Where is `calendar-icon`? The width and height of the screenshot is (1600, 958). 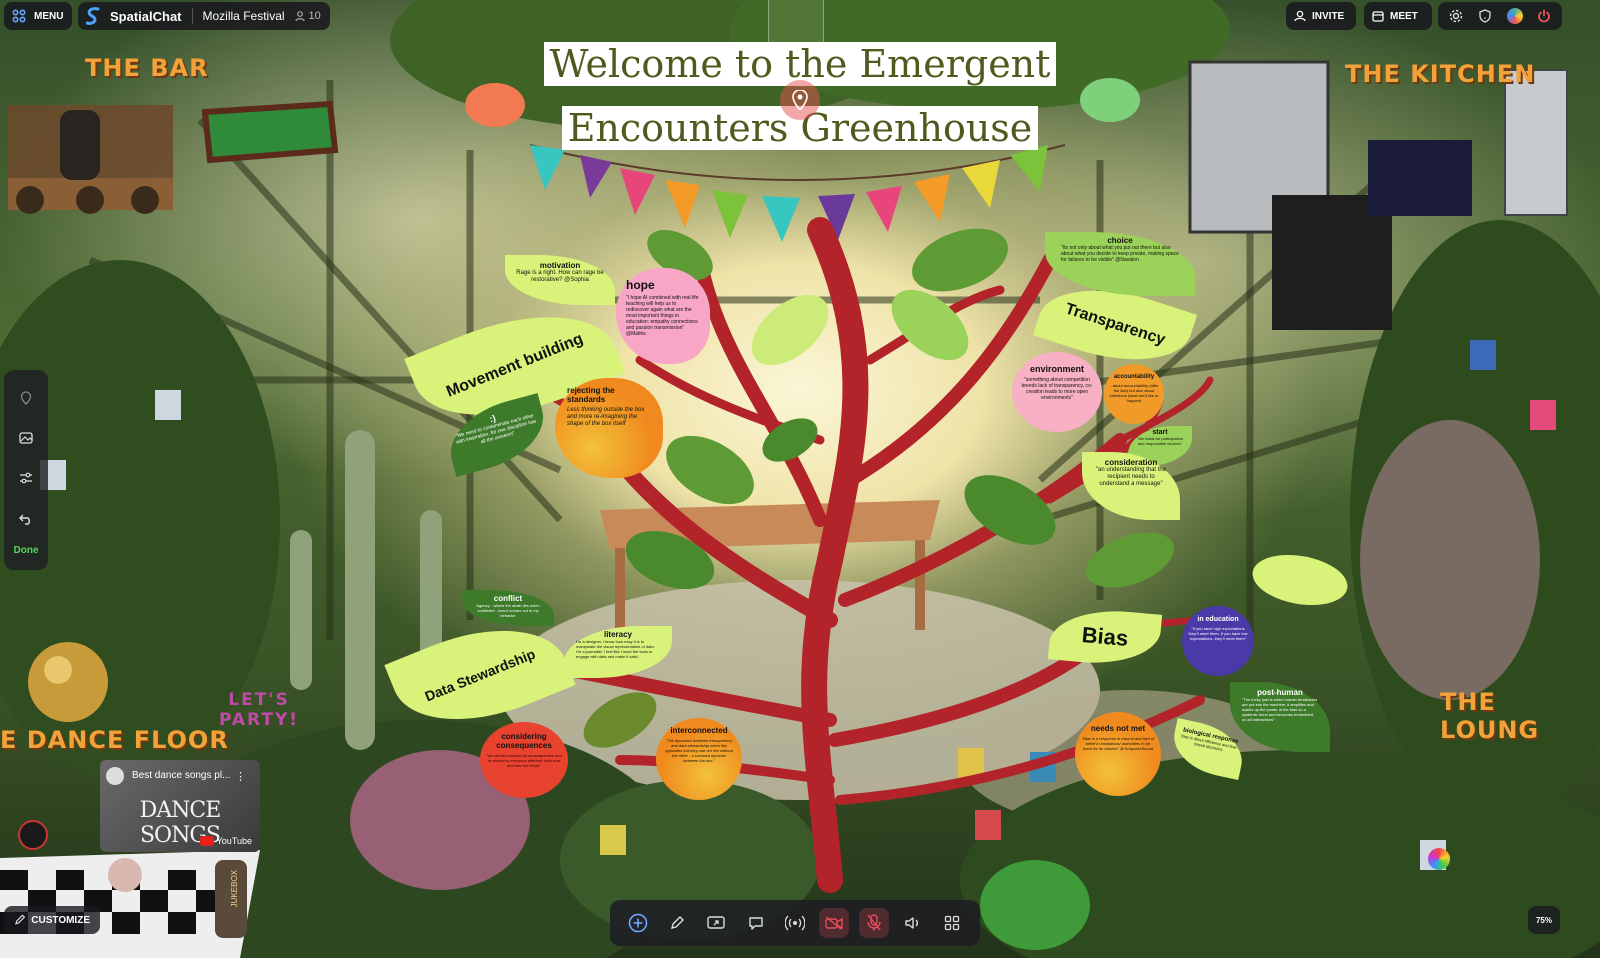 calendar-icon is located at coordinates (1378, 16).